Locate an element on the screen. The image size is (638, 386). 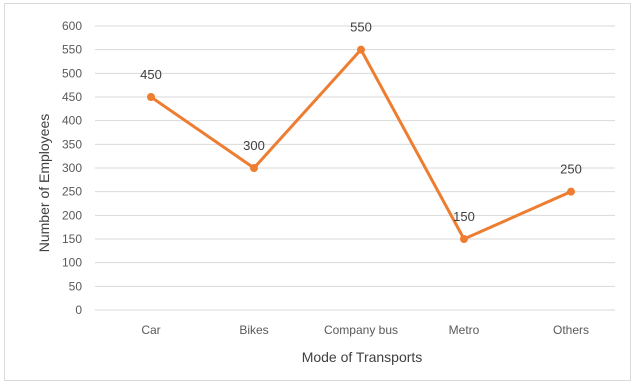
data-label: 250 is located at coordinates (571, 169).